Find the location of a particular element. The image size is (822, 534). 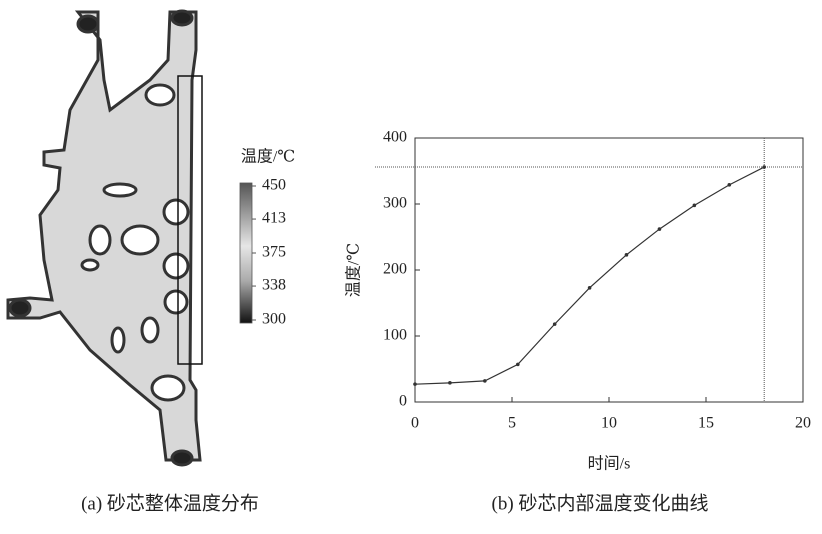

x-tick-label: 0 is located at coordinates (415, 423).